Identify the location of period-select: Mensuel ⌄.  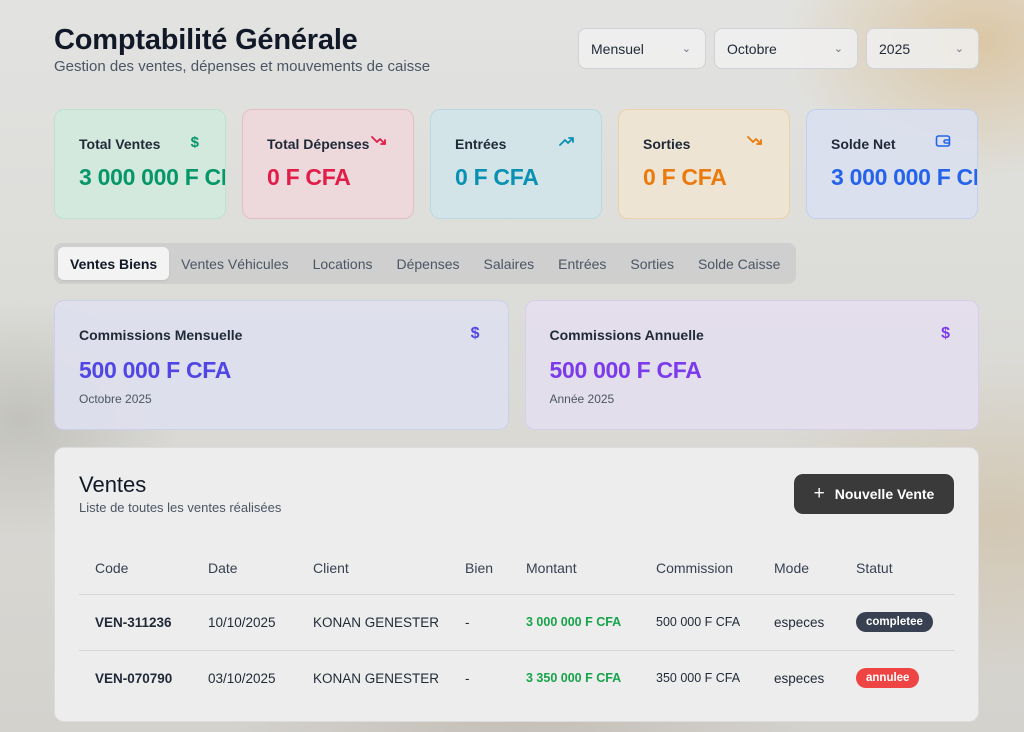
(642, 48).